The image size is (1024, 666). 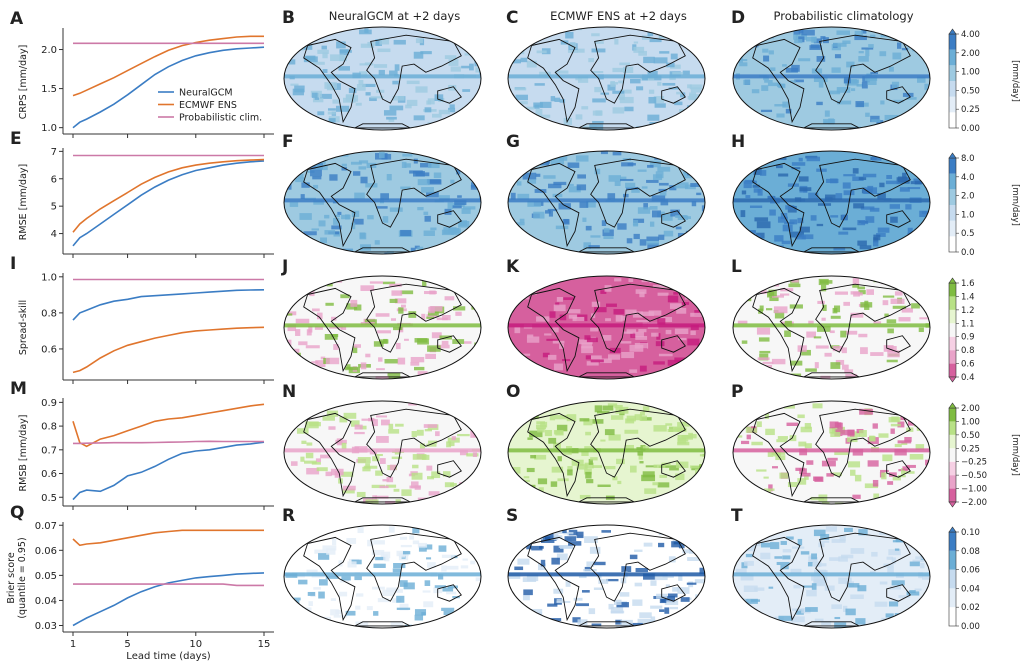 I want to click on panel-letter: K, so click(x=513, y=267).